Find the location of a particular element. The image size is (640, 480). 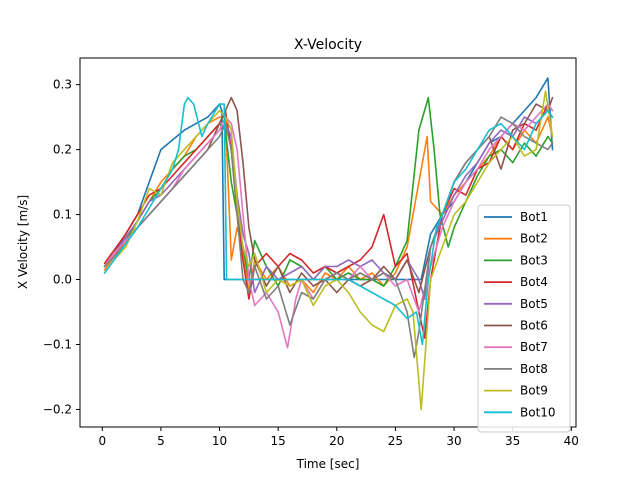

chart-title: X-Velocity is located at coordinates (328, 45).